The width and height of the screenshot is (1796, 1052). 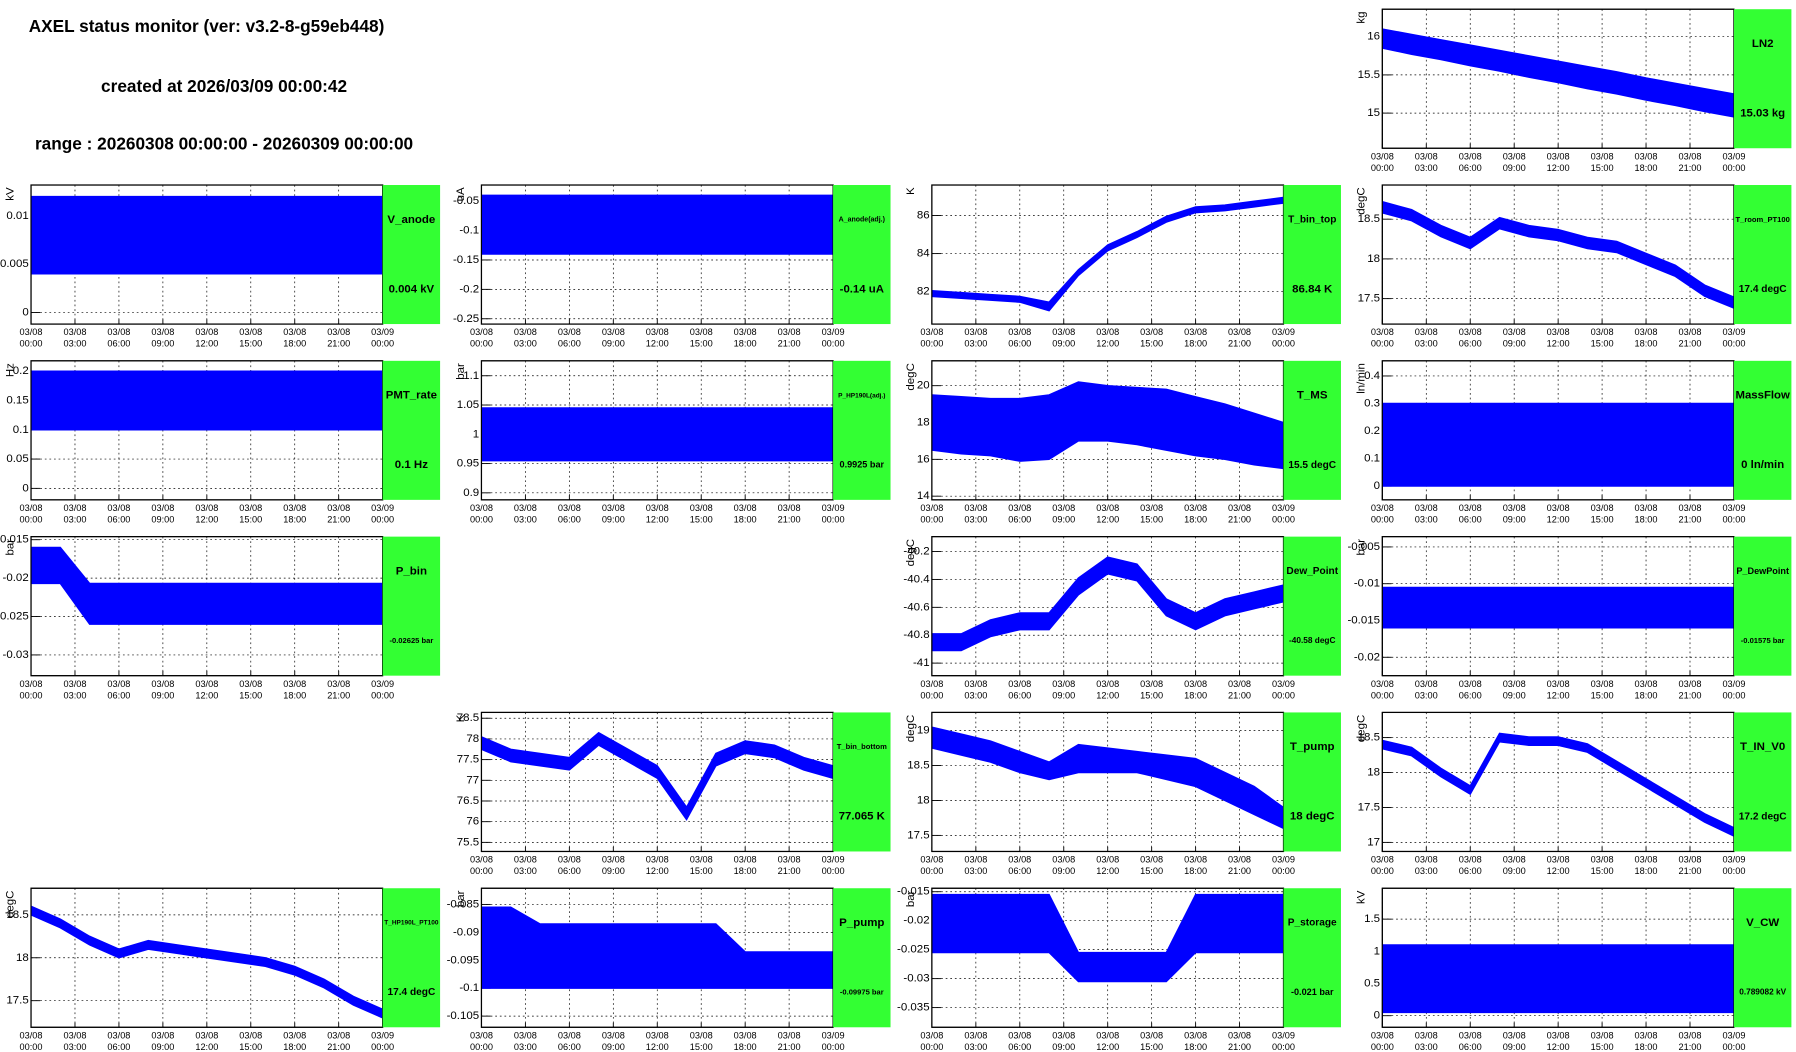 What do you see at coordinates (1372, 984) in the screenshot?
I see `y-tick-label: 0.5` at bounding box center [1372, 984].